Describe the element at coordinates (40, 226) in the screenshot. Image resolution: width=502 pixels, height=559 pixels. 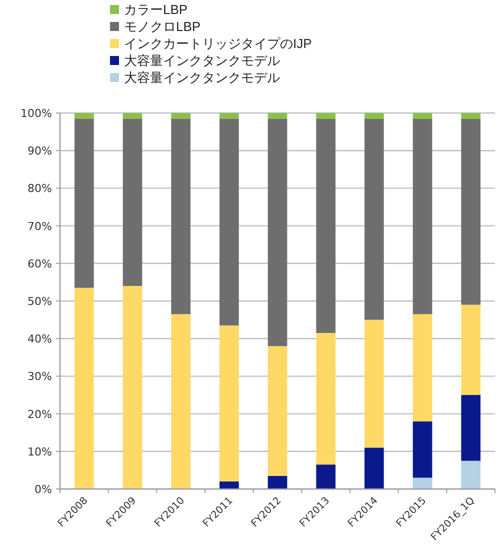
I see `y-tick-label: 70%` at that location.